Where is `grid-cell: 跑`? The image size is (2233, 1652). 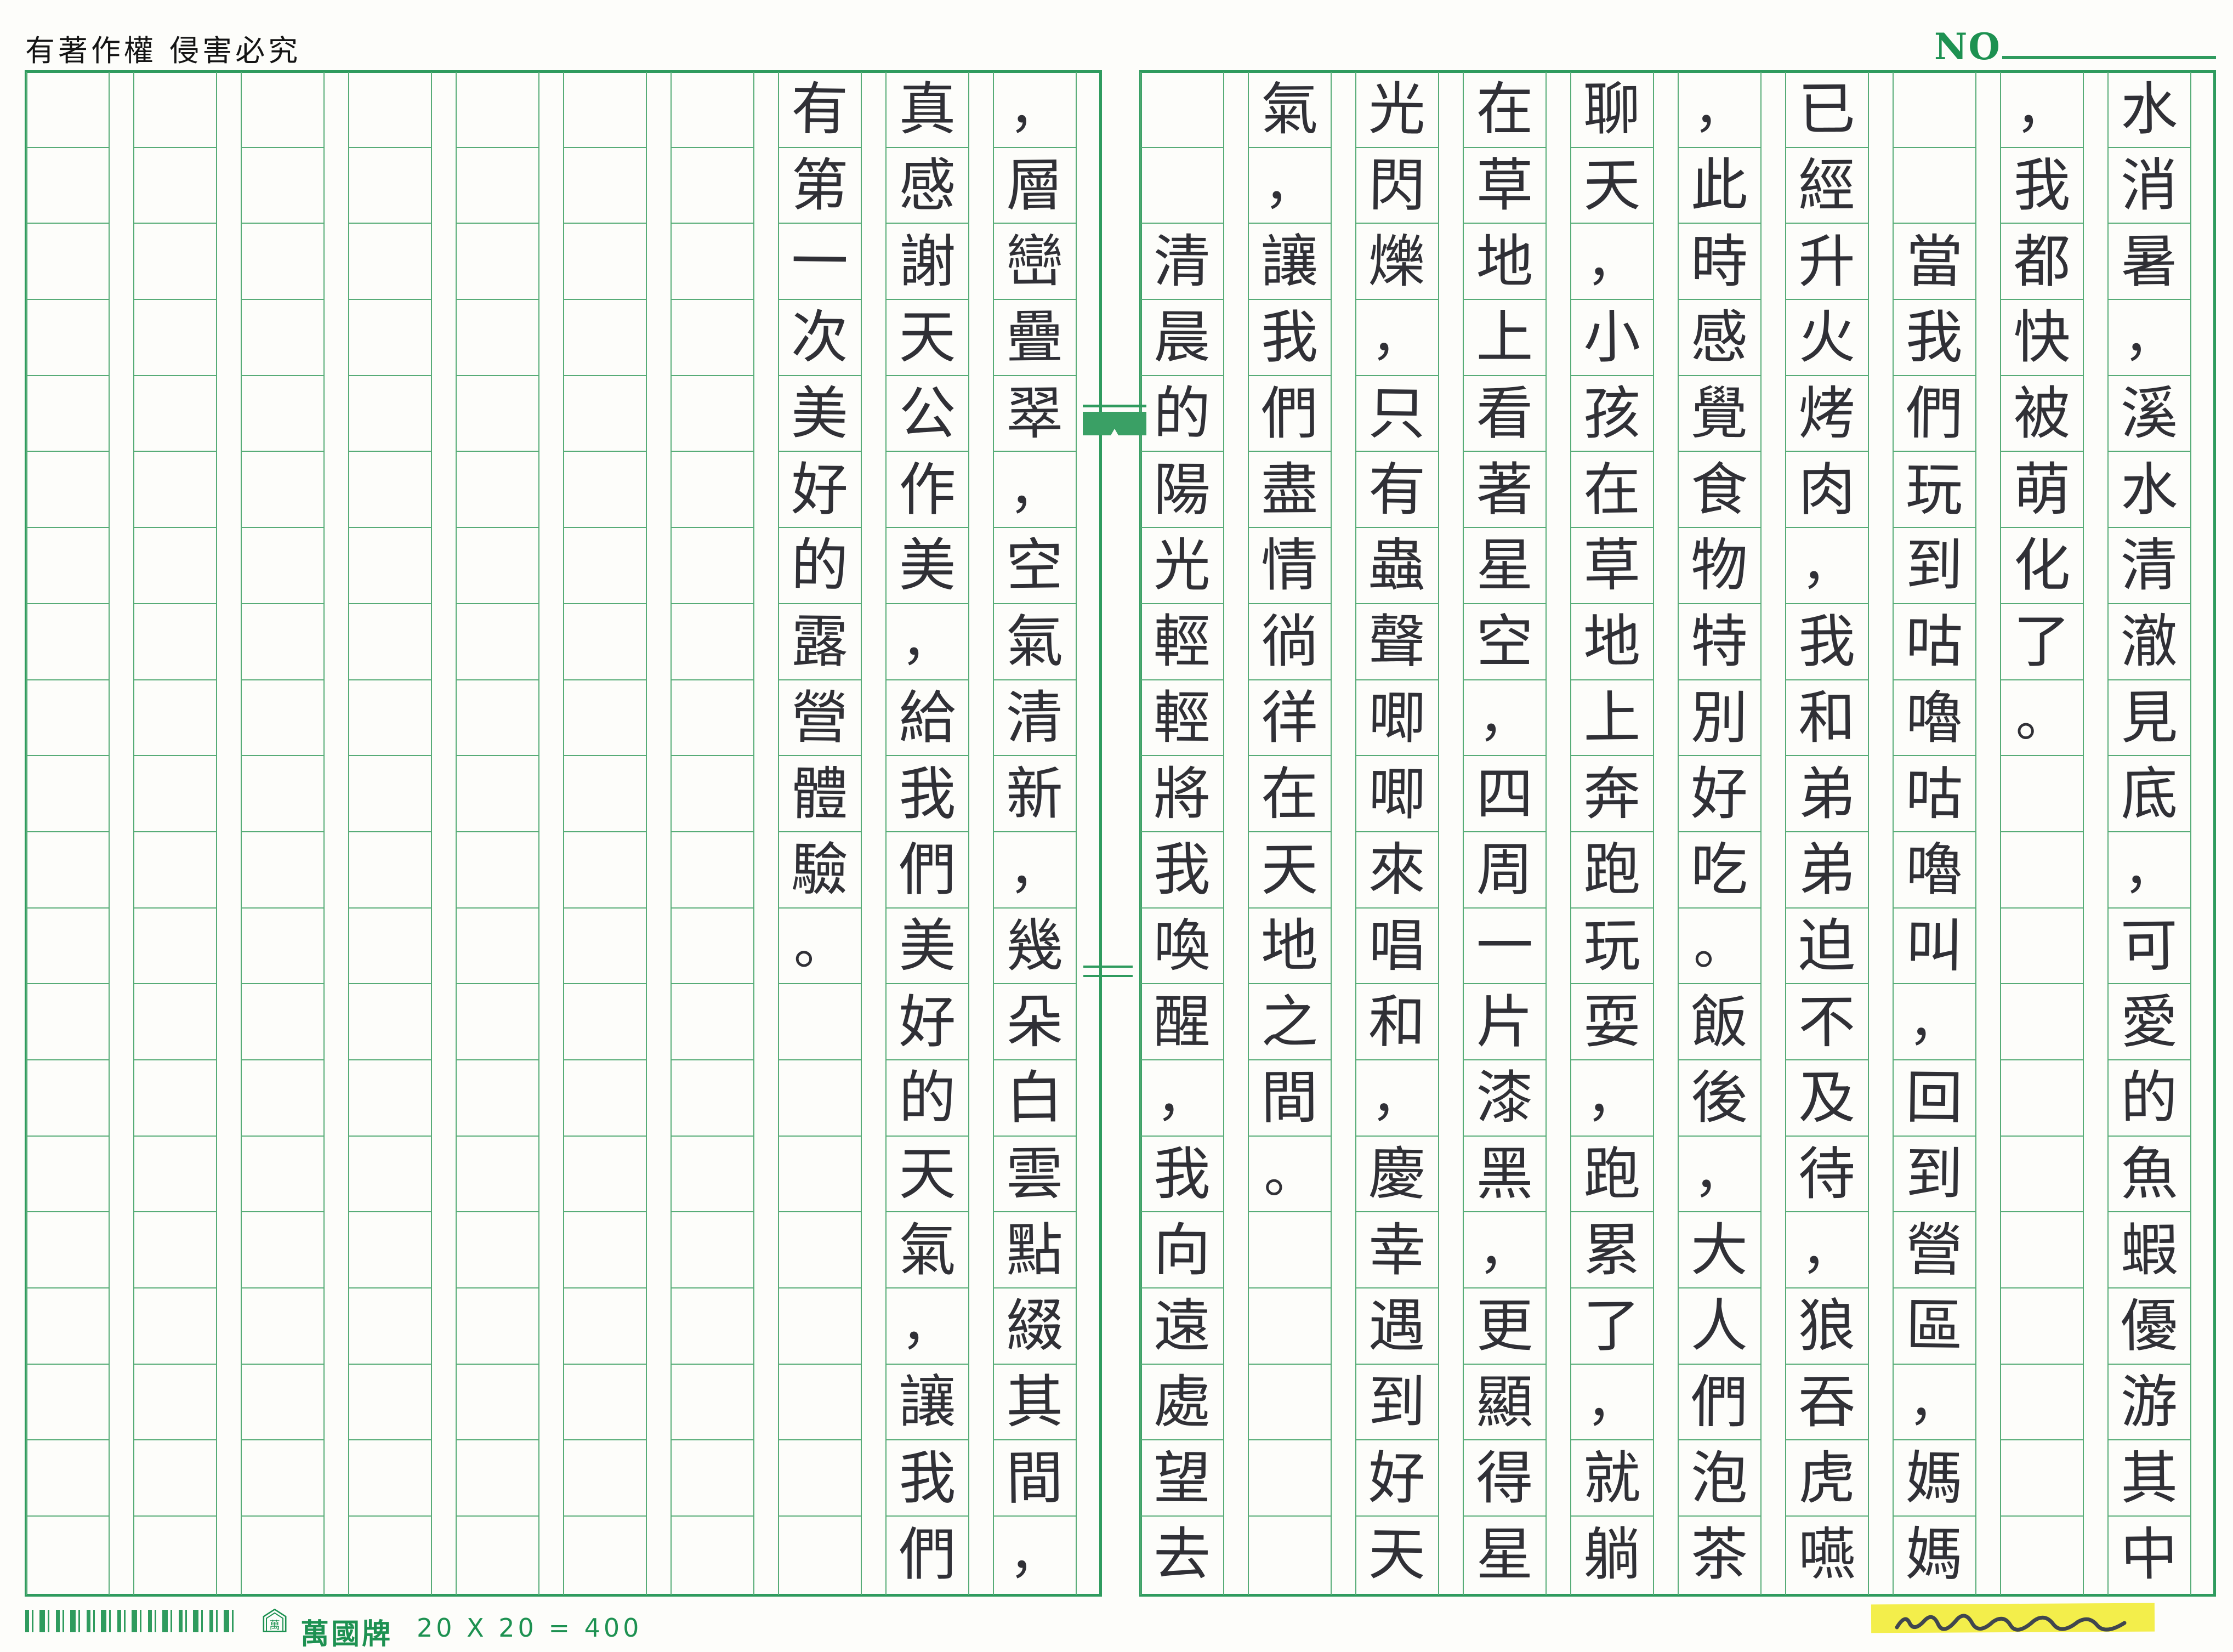 grid-cell: 跑 is located at coordinates (1612, 870).